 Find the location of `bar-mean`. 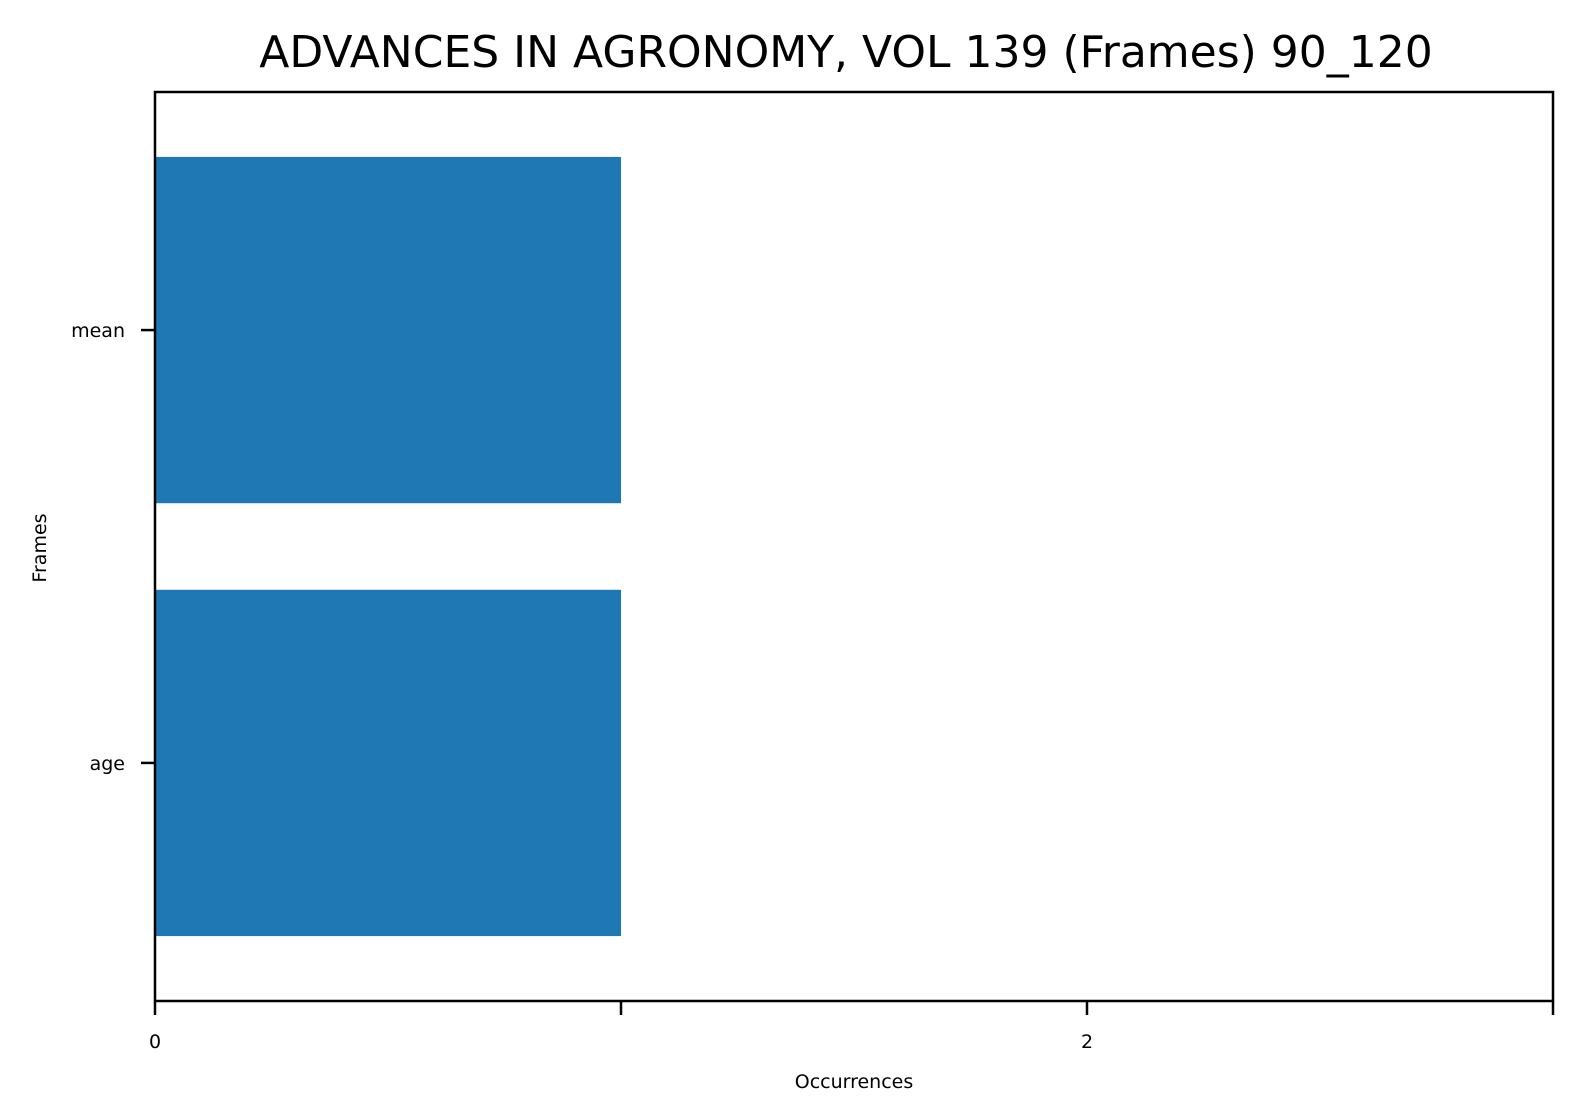

bar-mean is located at coordinates (388, 330).